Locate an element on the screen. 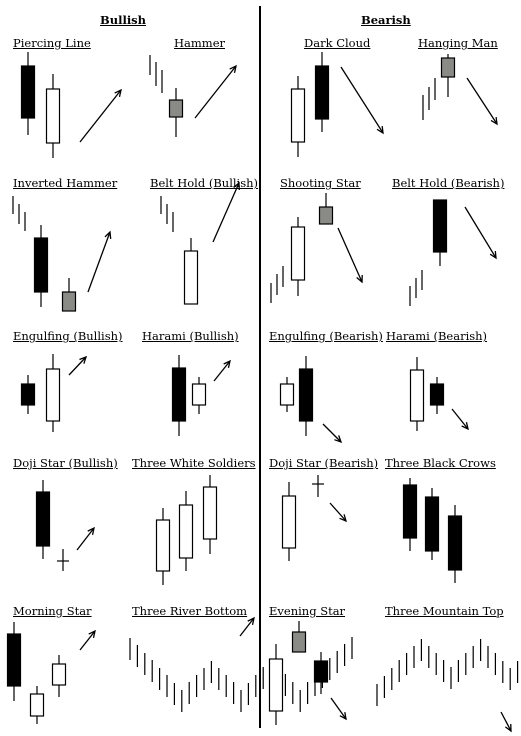 The image size is (521, 736). dark-cloud-candle-2-body is located at coordinates (322, 92).